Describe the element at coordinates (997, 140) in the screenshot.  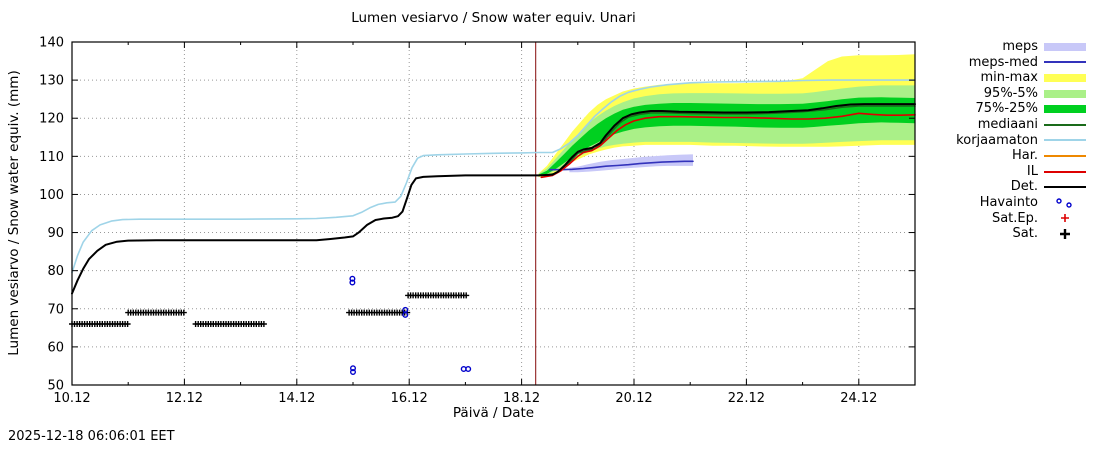
I see `legend-label-korjaamaton: korjaamaton` at that location.